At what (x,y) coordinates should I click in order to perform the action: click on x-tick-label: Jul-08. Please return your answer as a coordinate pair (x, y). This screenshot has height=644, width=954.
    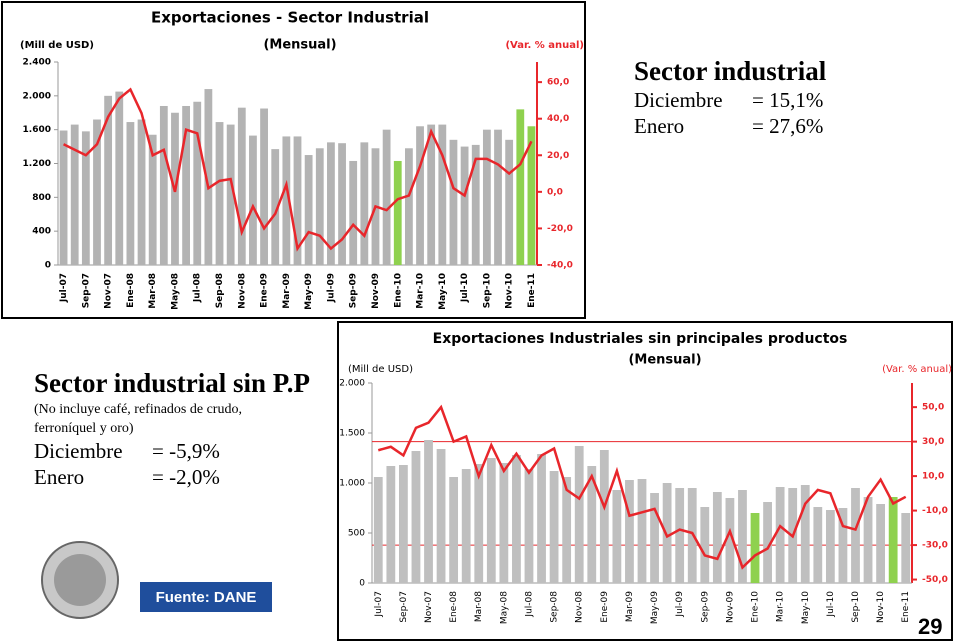
    Looking at the image, I should click on (529, 604).